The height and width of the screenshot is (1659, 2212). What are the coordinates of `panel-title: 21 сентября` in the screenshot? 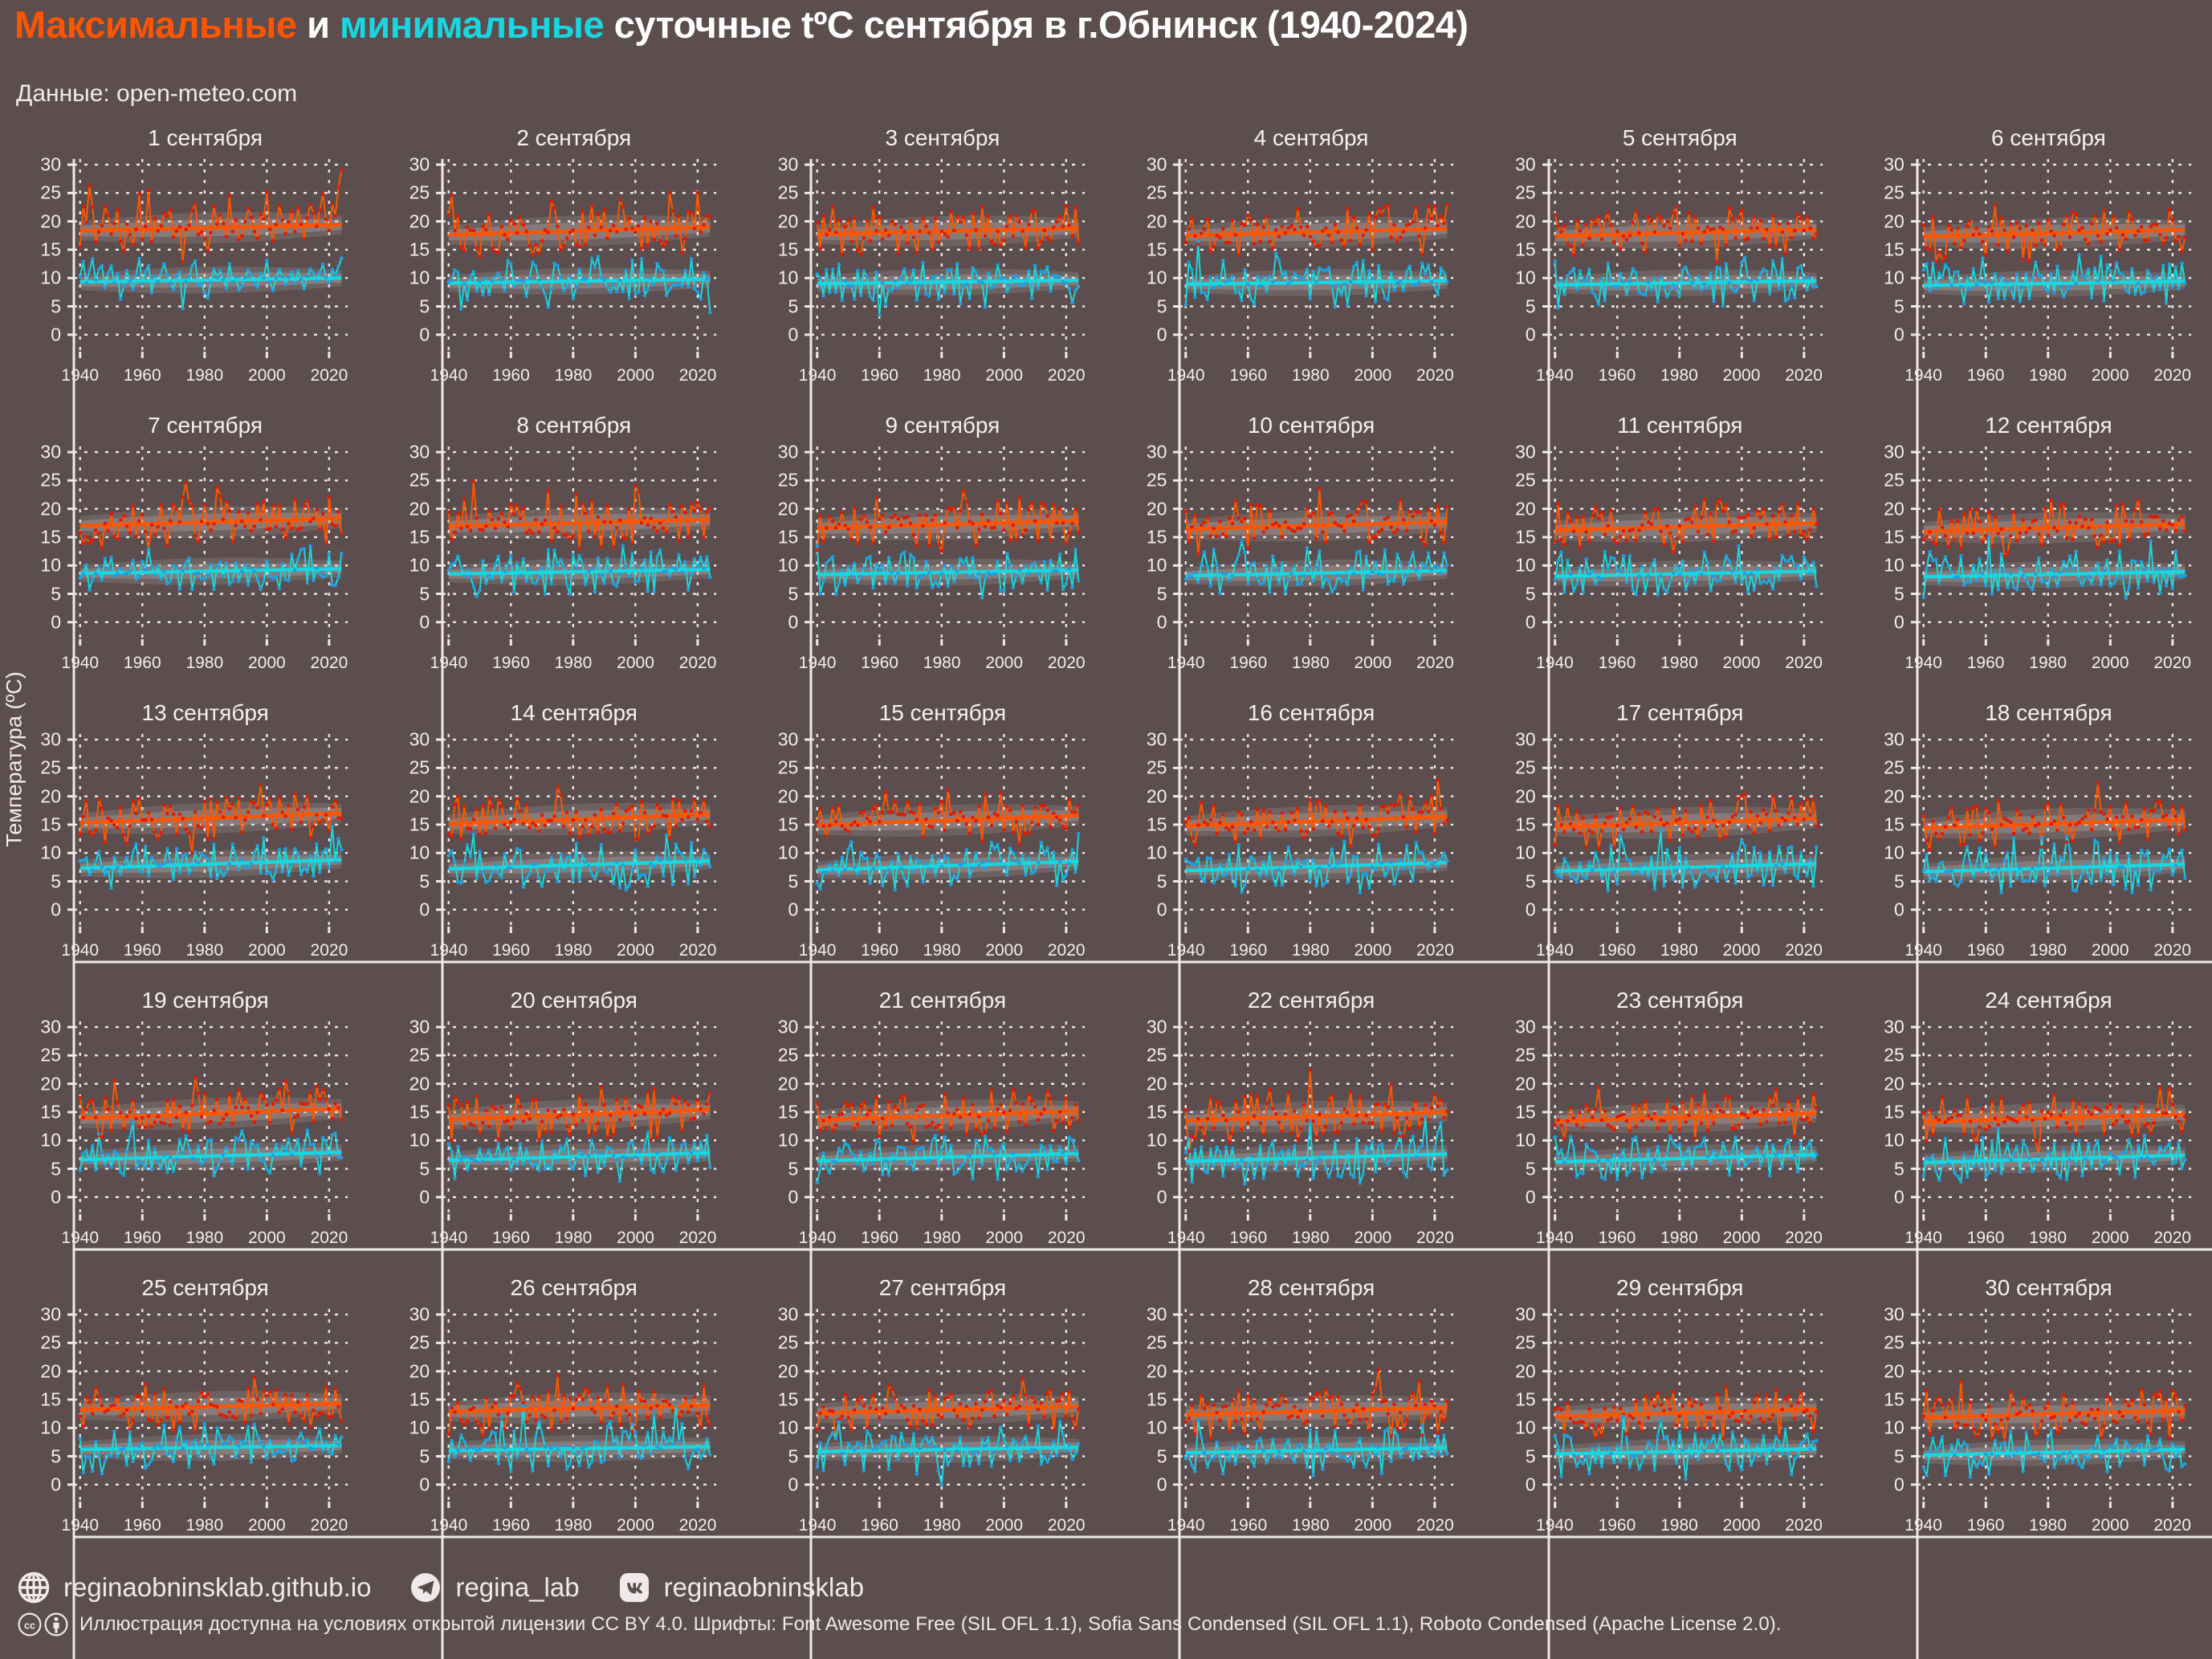 It's located at (942, 1001).